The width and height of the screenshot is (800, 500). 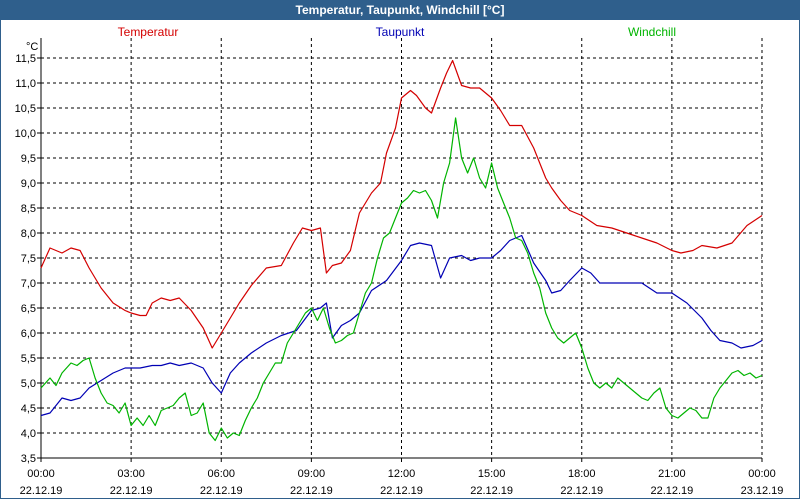 What do you see at coordinates (28, 284) in the screenshot?
I see `y-tick-label: 7,0` at bounding box center [28, 284].